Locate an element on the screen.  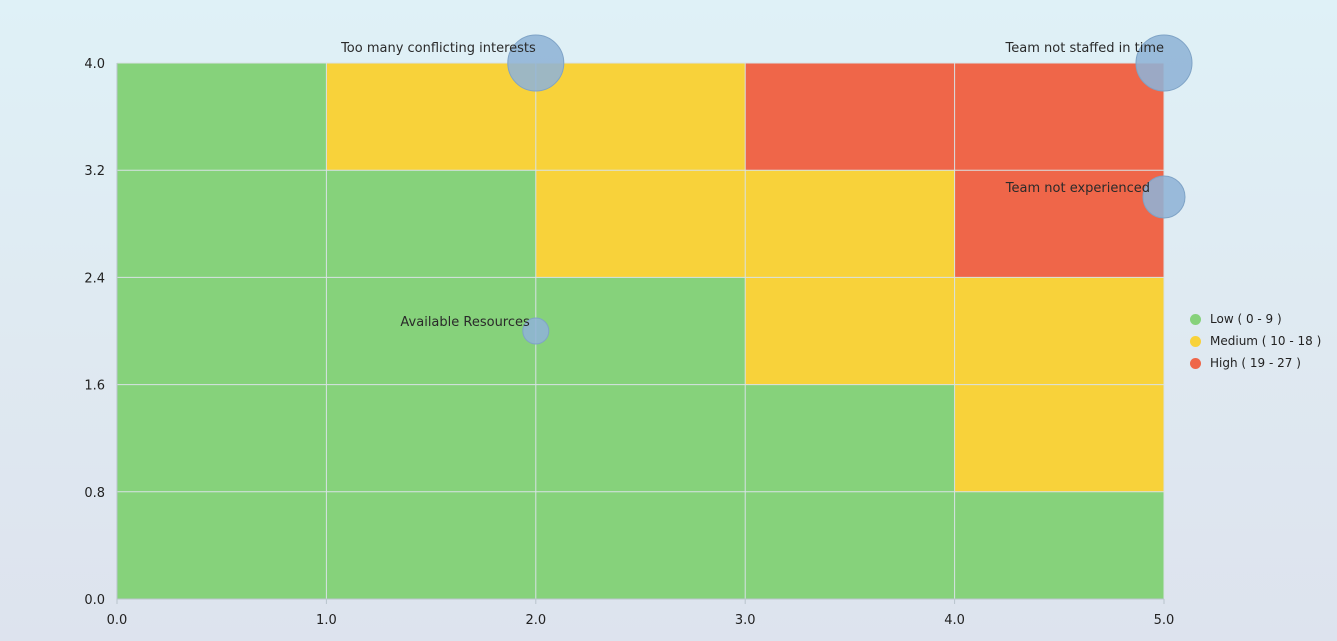
risk-bubble-label: Too many conflicting interests is located at coordinates (438, 48).